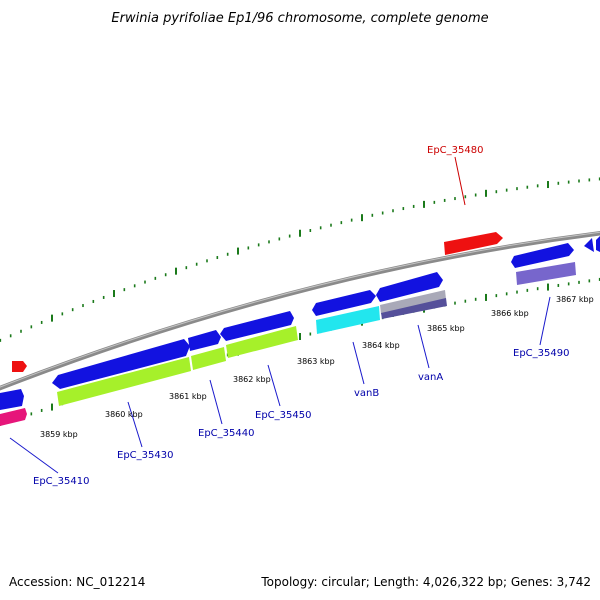  I want to click on gene-label-epc-35410: EpC_35410, so click(61, 481).